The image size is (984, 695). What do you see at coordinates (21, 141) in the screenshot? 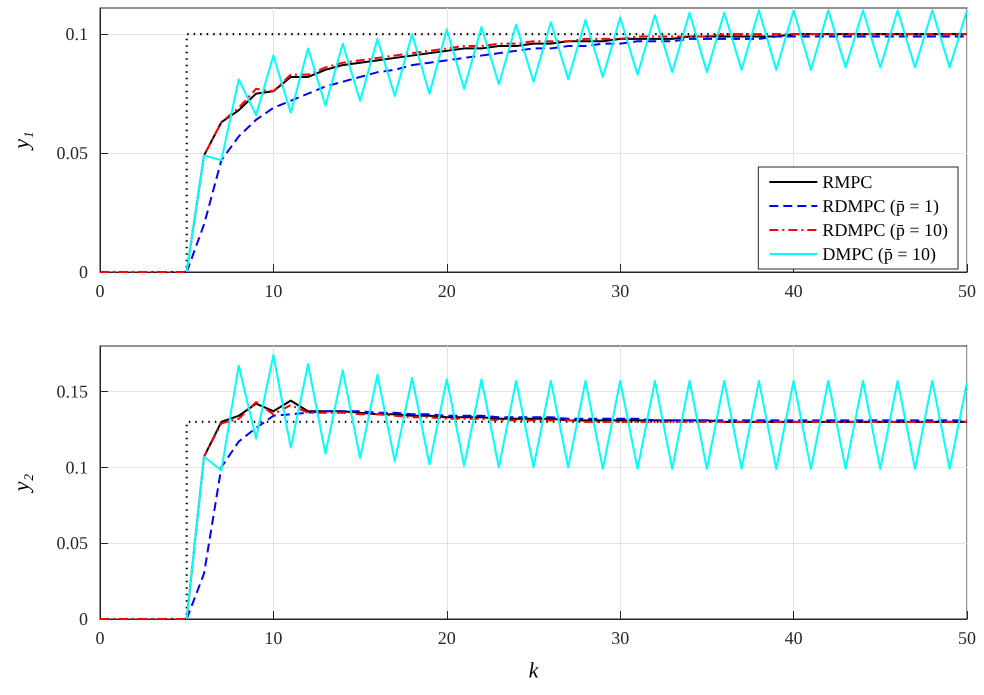
I see `y-axis-title: y₁` at bounding box center [21, 141].